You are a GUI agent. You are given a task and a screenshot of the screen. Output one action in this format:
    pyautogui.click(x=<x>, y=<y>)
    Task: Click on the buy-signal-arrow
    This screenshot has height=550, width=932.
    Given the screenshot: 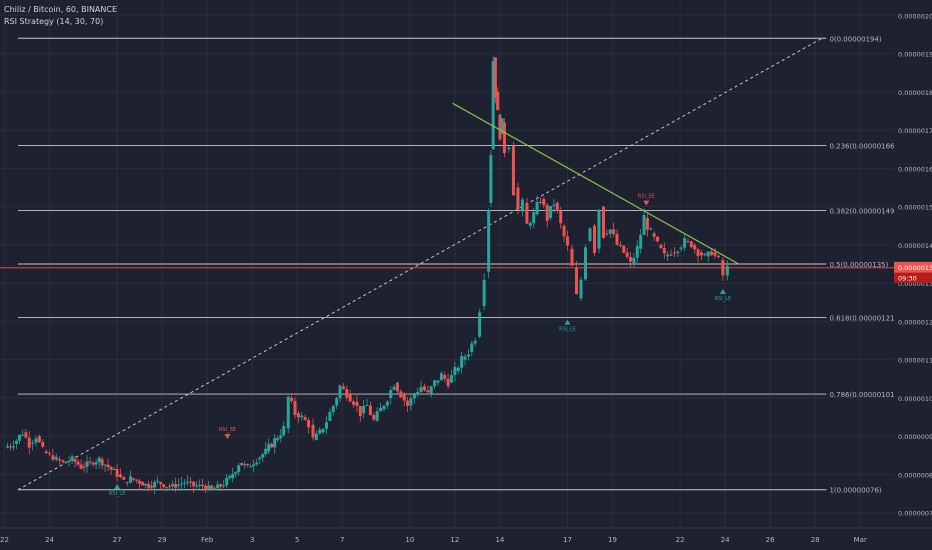 What is the action you would take?
    pyautogui.click(x=567, y=322)
    